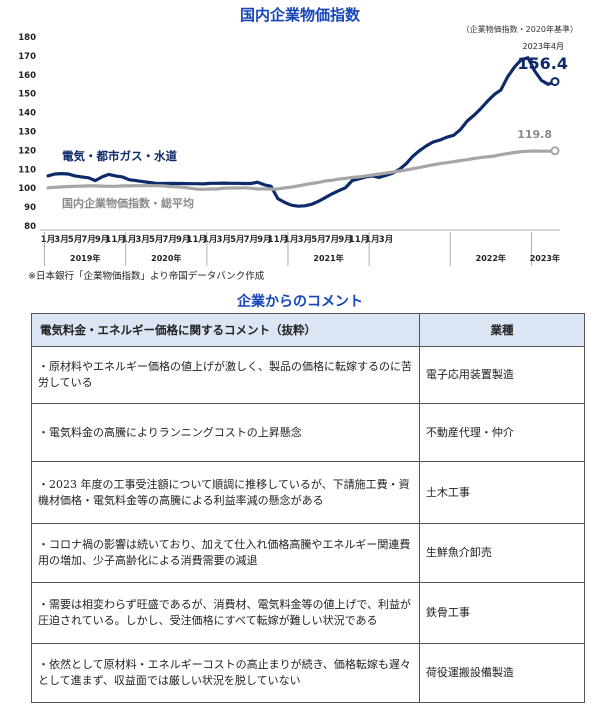 The image size is (600, 714). Describe the element at coordinates (502, 613) in the screenshot. I see `industry-cell: 鉄骨工事` at that location.